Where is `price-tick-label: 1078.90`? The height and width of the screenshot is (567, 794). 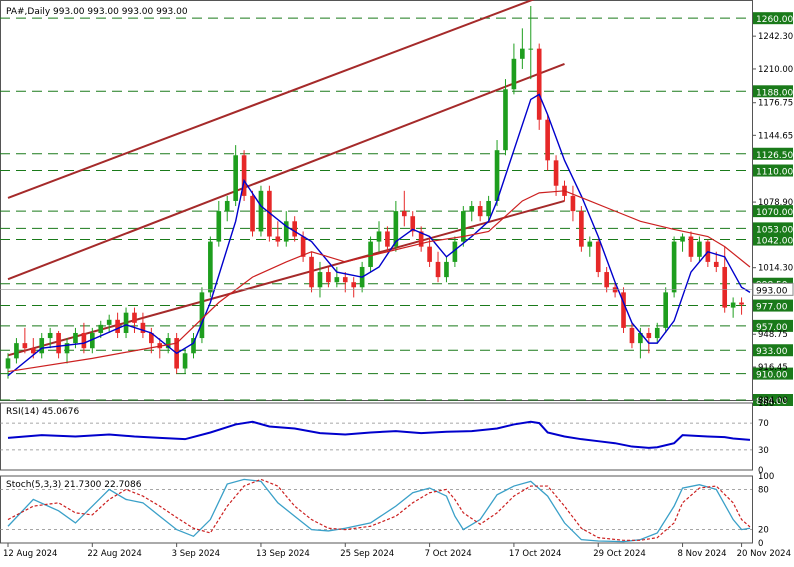 price-tick-label: 1078.90 is located at coordinates (775, 203).